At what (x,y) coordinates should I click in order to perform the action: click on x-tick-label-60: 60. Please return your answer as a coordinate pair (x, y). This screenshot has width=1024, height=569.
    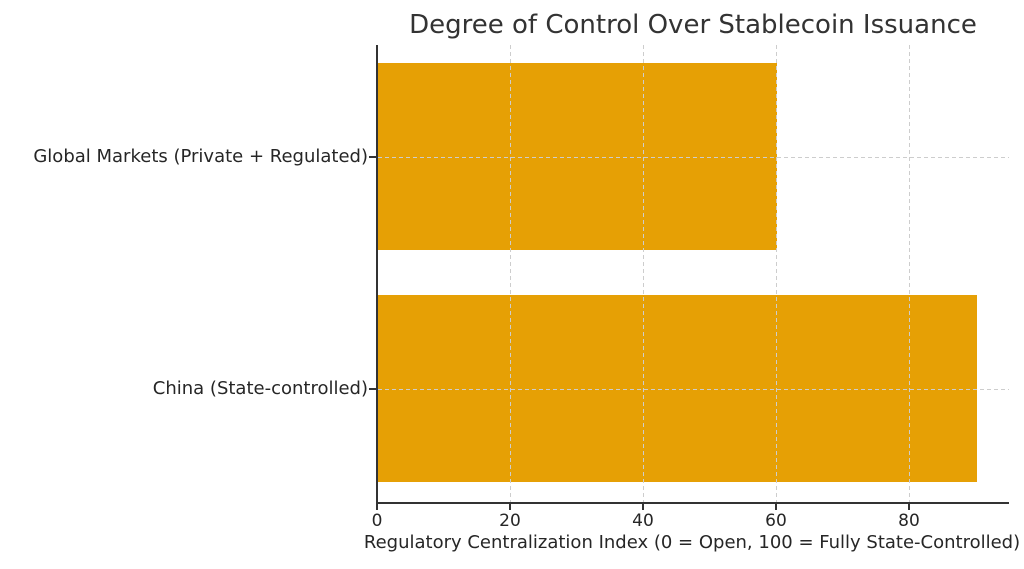
    Looking at the image, I should click on (776, 521).